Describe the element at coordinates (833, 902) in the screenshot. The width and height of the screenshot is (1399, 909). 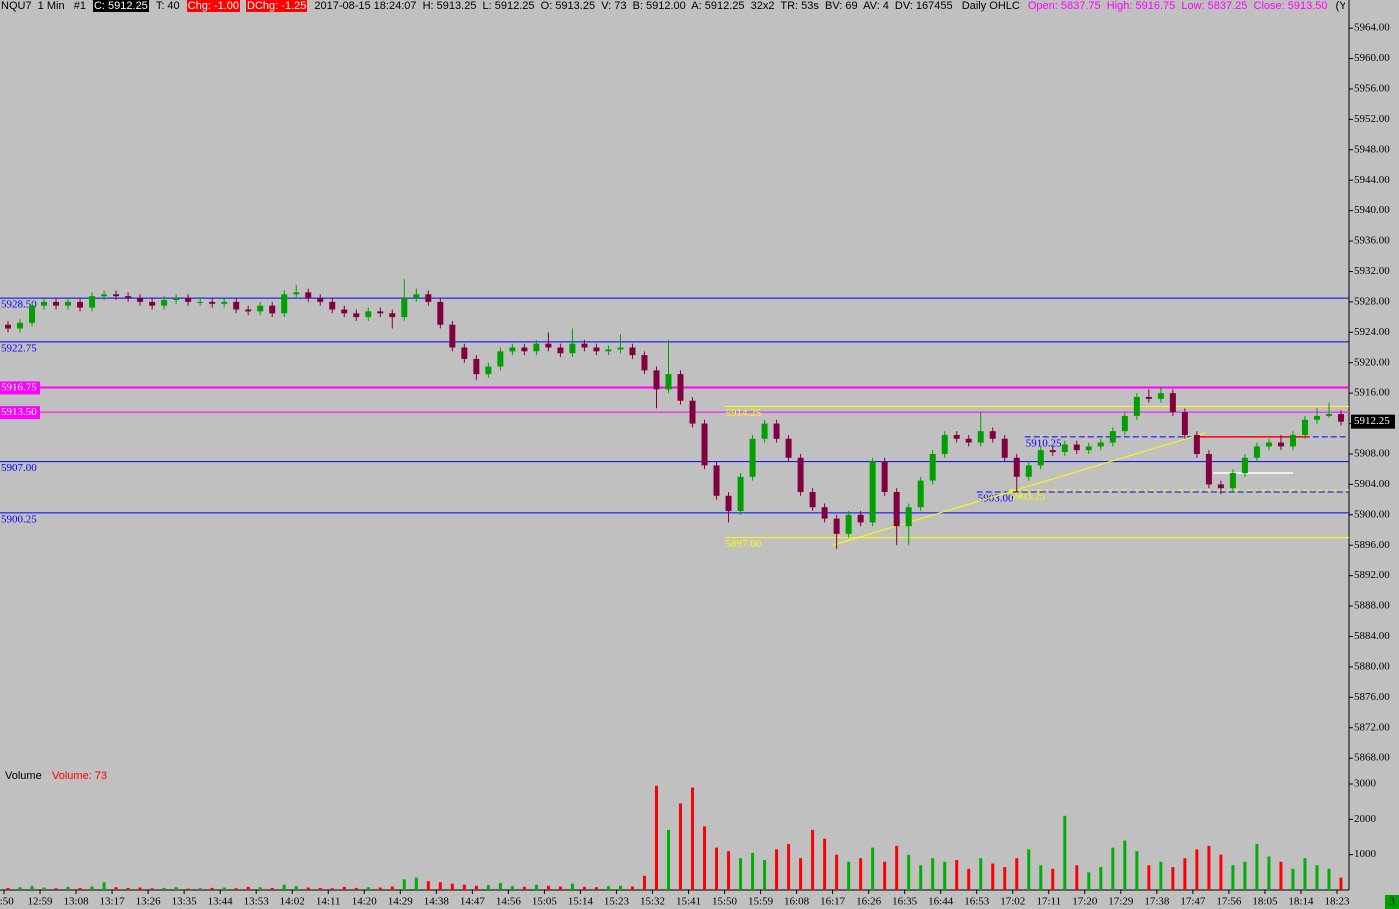
I see `x-tick-label: 16:17` at that location.